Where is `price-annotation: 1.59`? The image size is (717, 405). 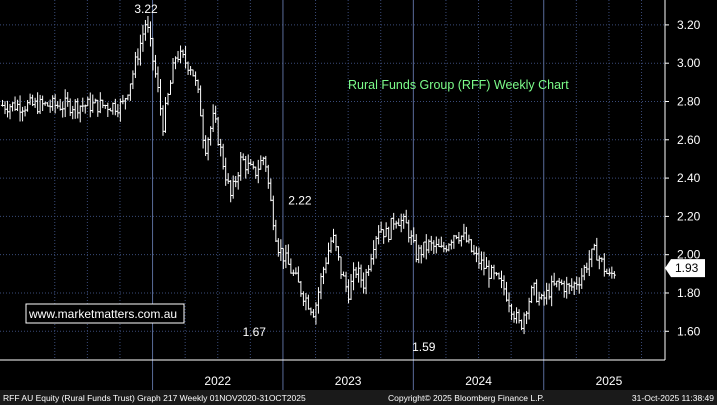 price-annotation: 1.59 is located at coordinates (424, 347).